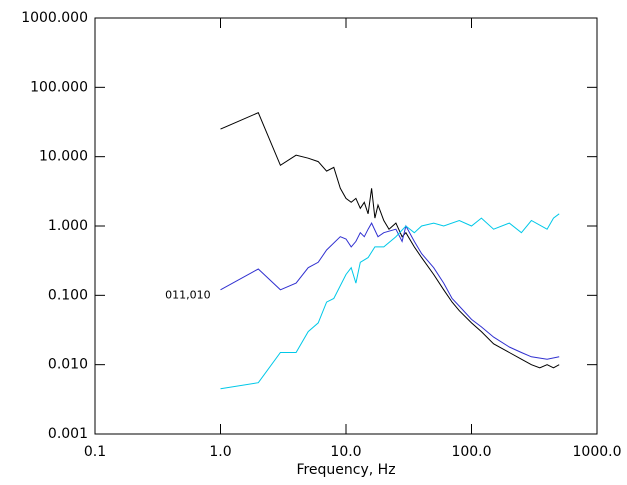  What do you see at coordinates (68, 226) in the screenshot?
I see `y-tick-label: 1.000` at bounding box center [68, 226].